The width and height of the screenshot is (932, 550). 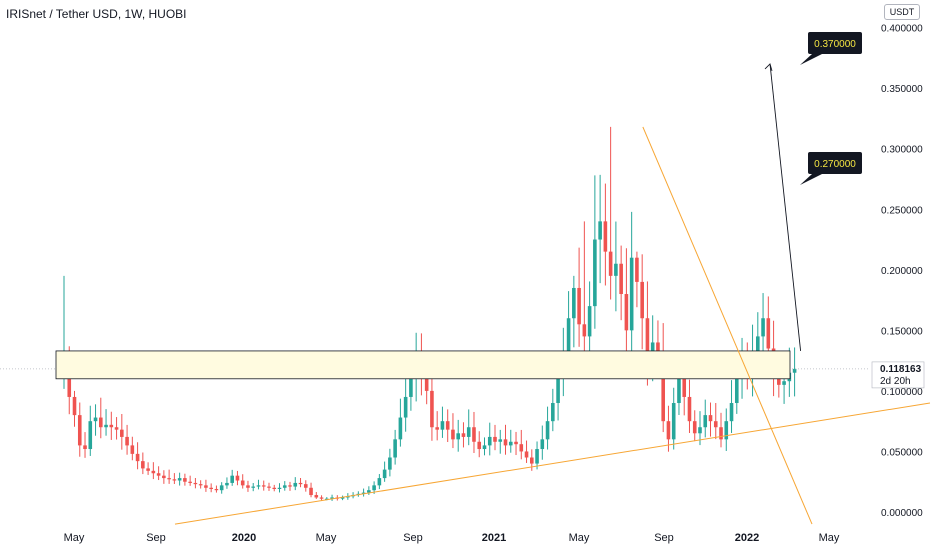 I want to click on time-tick-label: 2022, so click(x=747, y=538).